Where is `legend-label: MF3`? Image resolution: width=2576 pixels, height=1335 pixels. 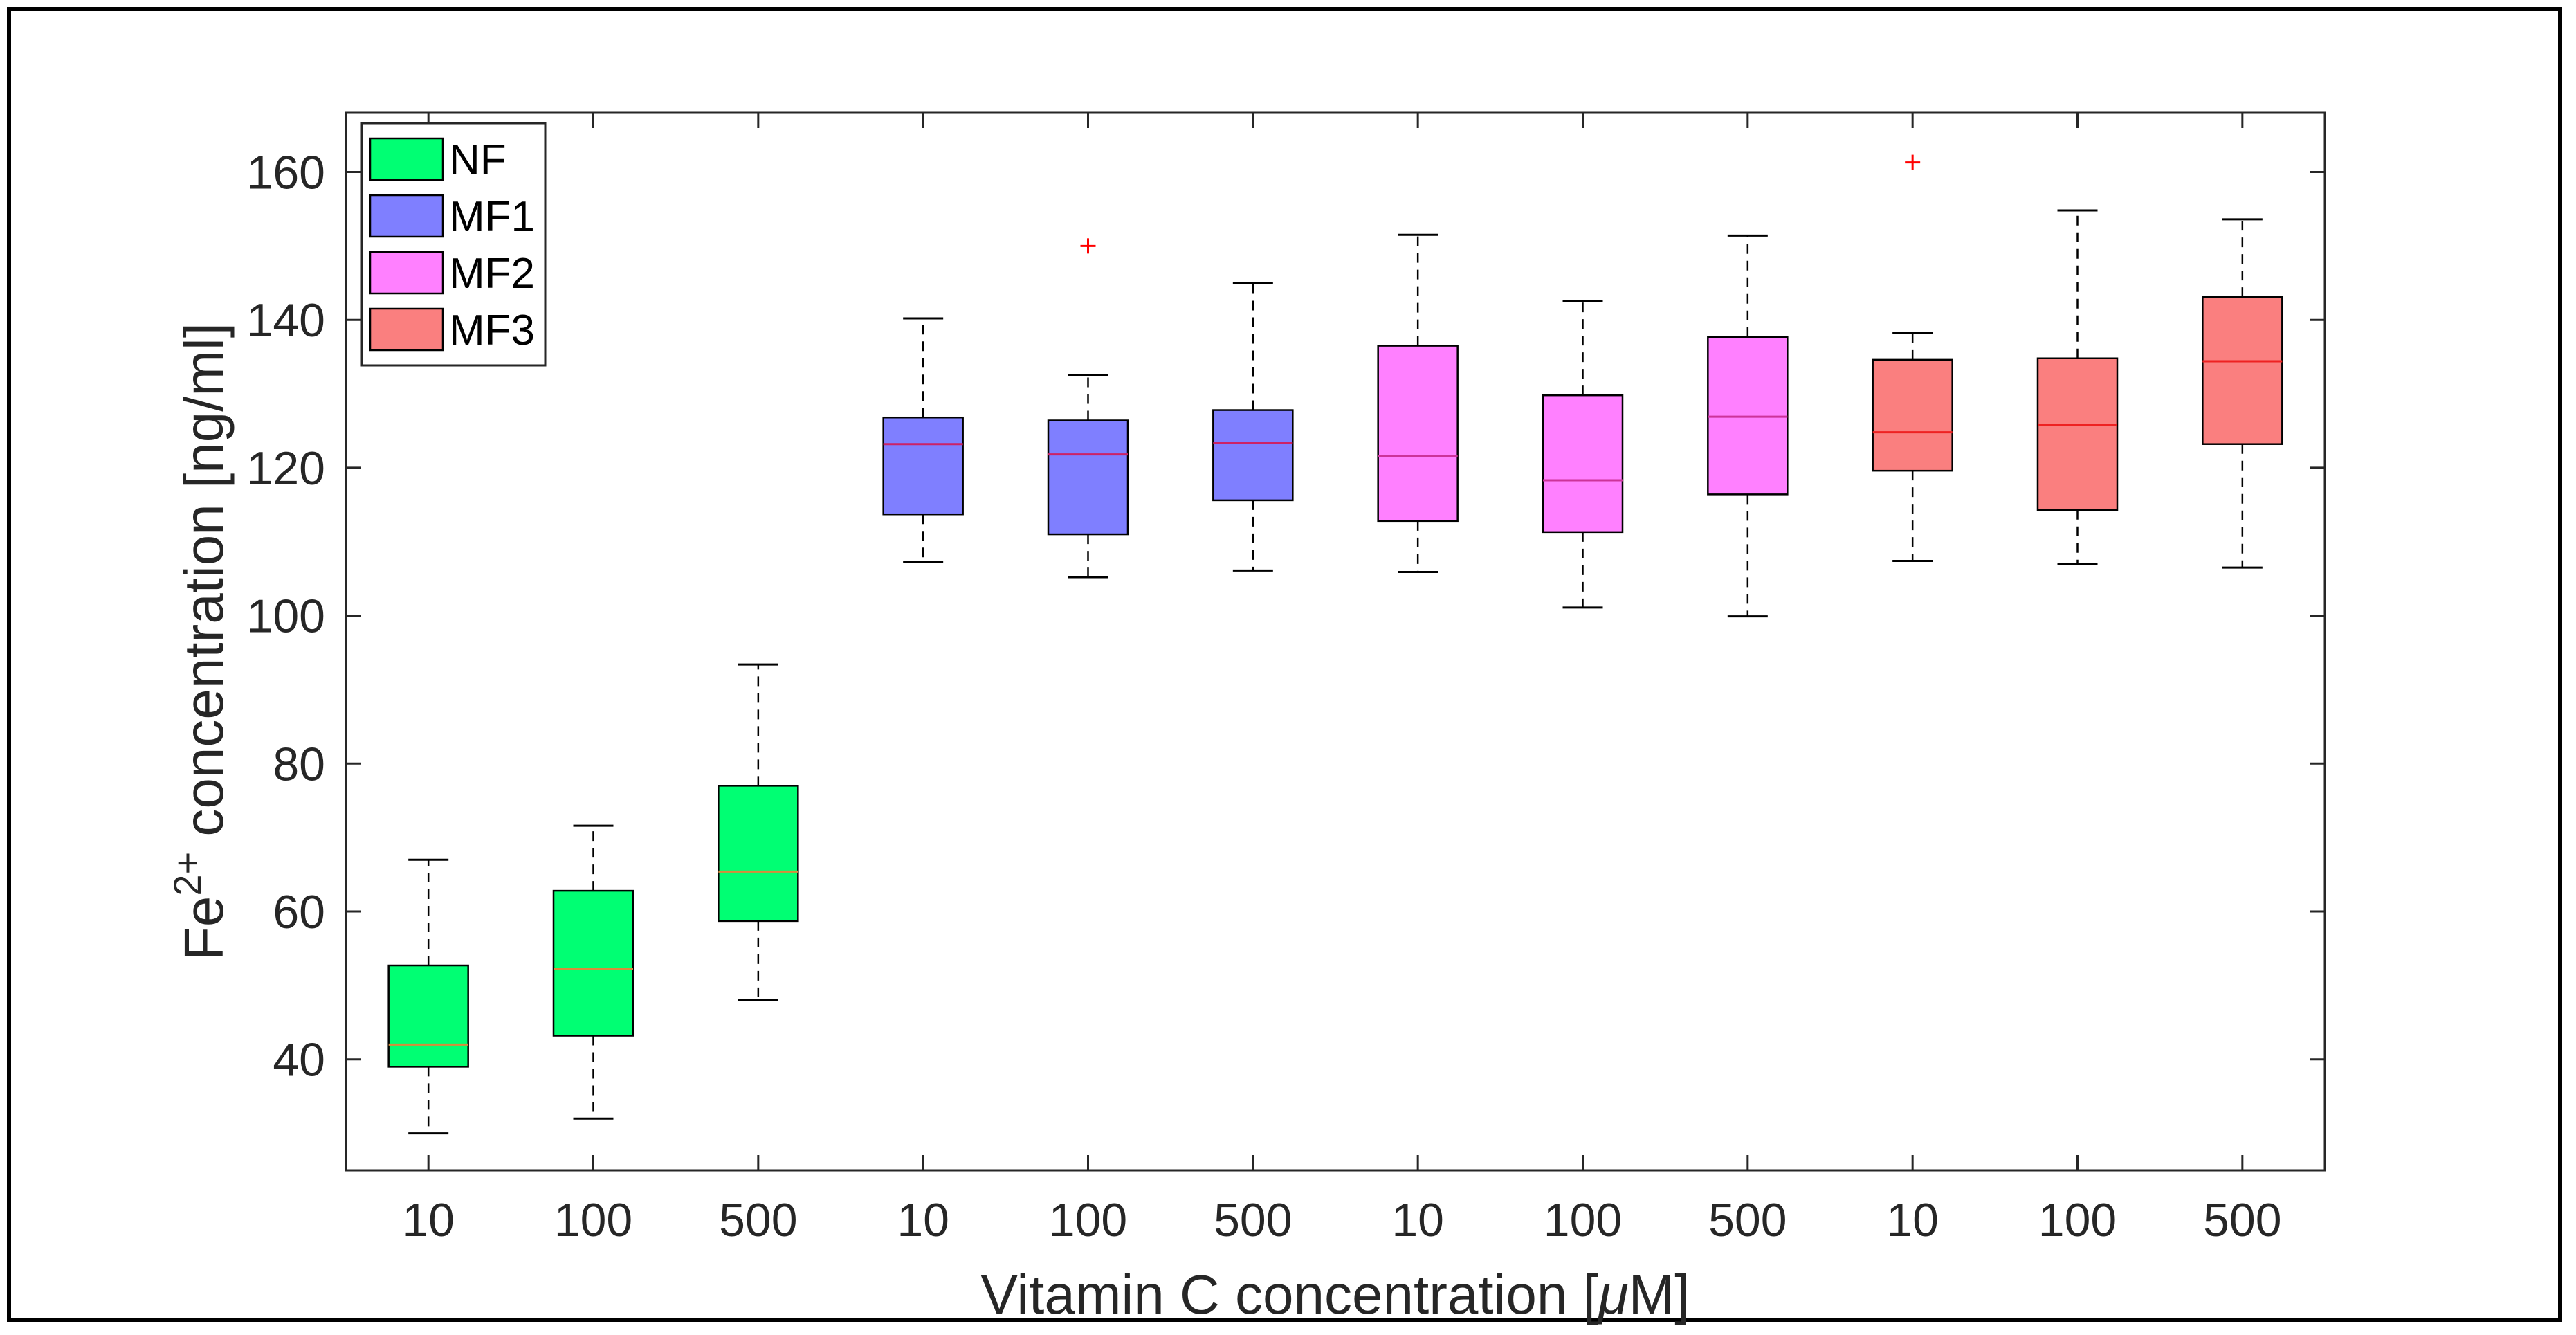
legend-label: MF3 is located at coordinates (492, 330).